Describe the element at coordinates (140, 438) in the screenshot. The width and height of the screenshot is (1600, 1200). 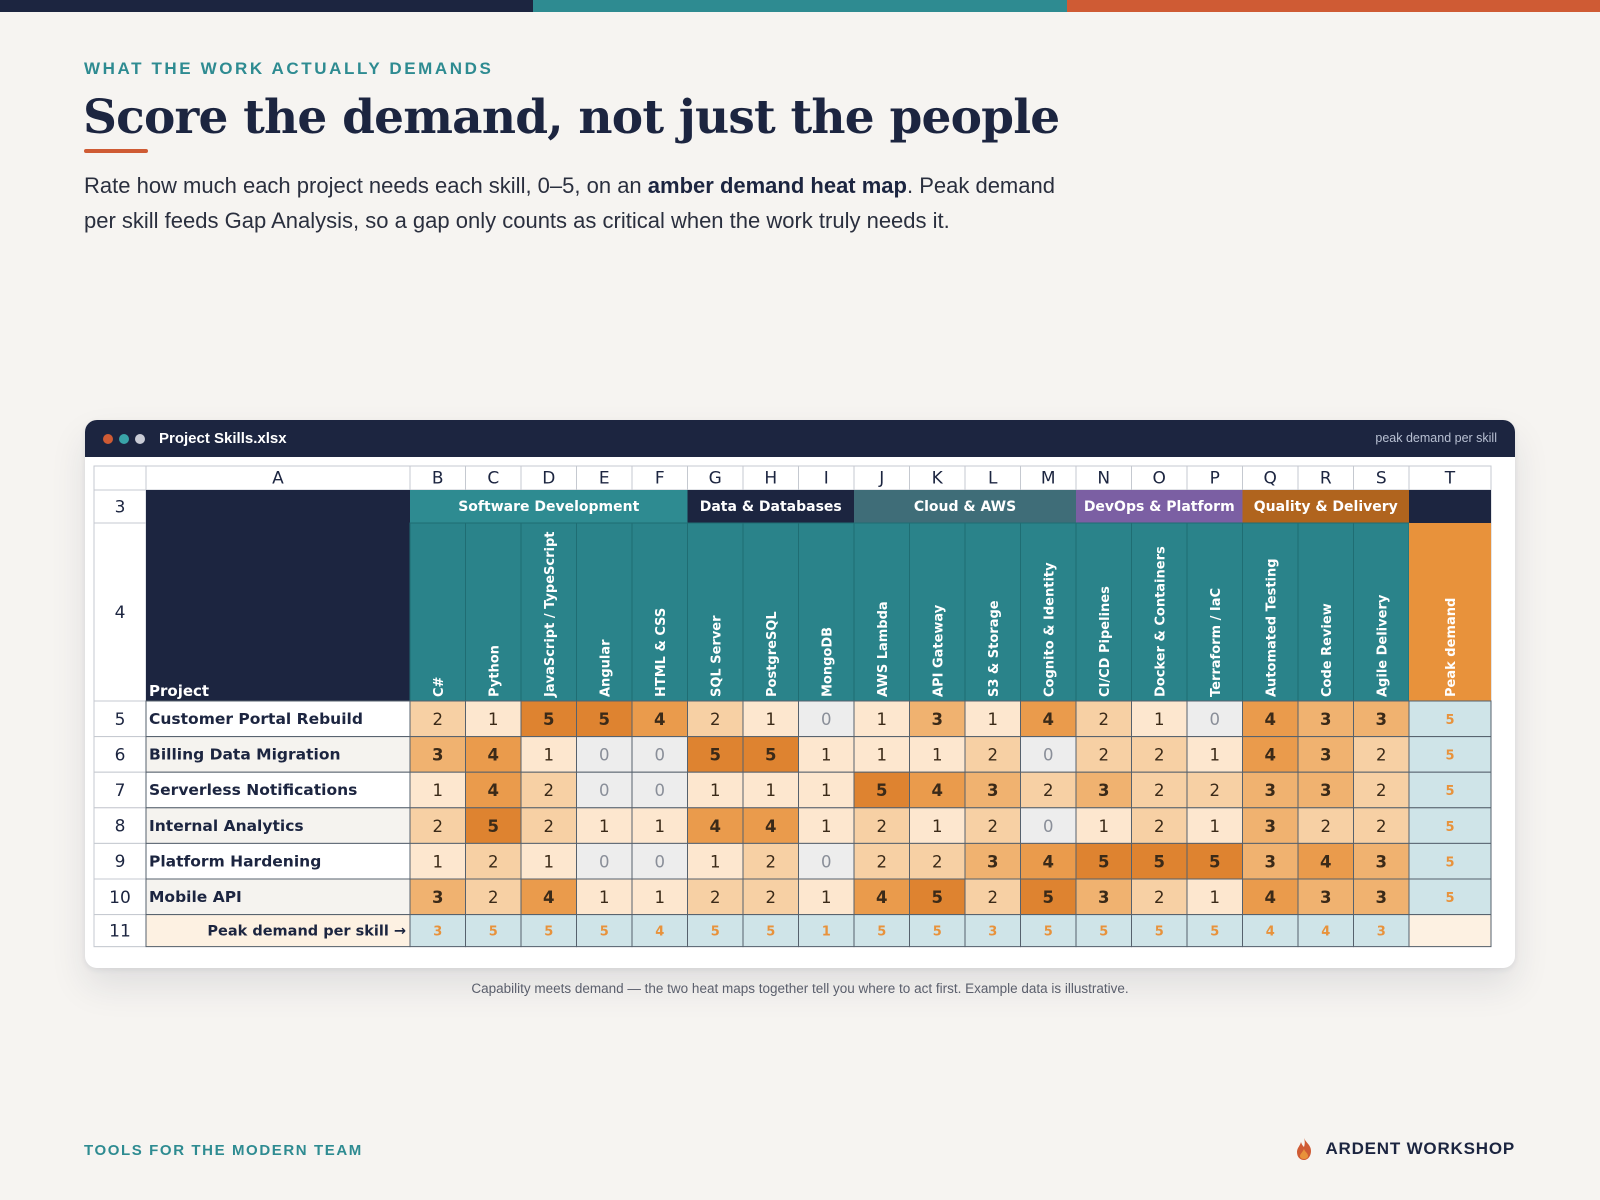
I see `window-zoom-dot` at that location.